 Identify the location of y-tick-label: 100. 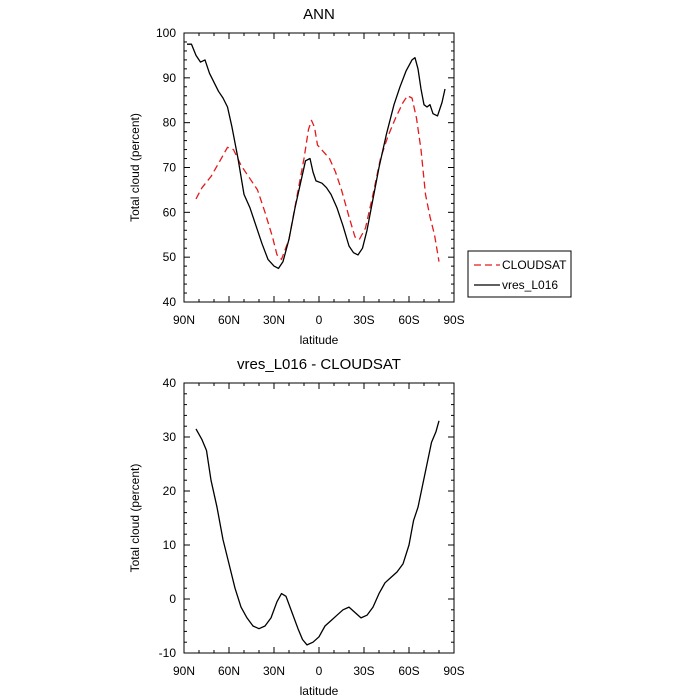
(166, 33).